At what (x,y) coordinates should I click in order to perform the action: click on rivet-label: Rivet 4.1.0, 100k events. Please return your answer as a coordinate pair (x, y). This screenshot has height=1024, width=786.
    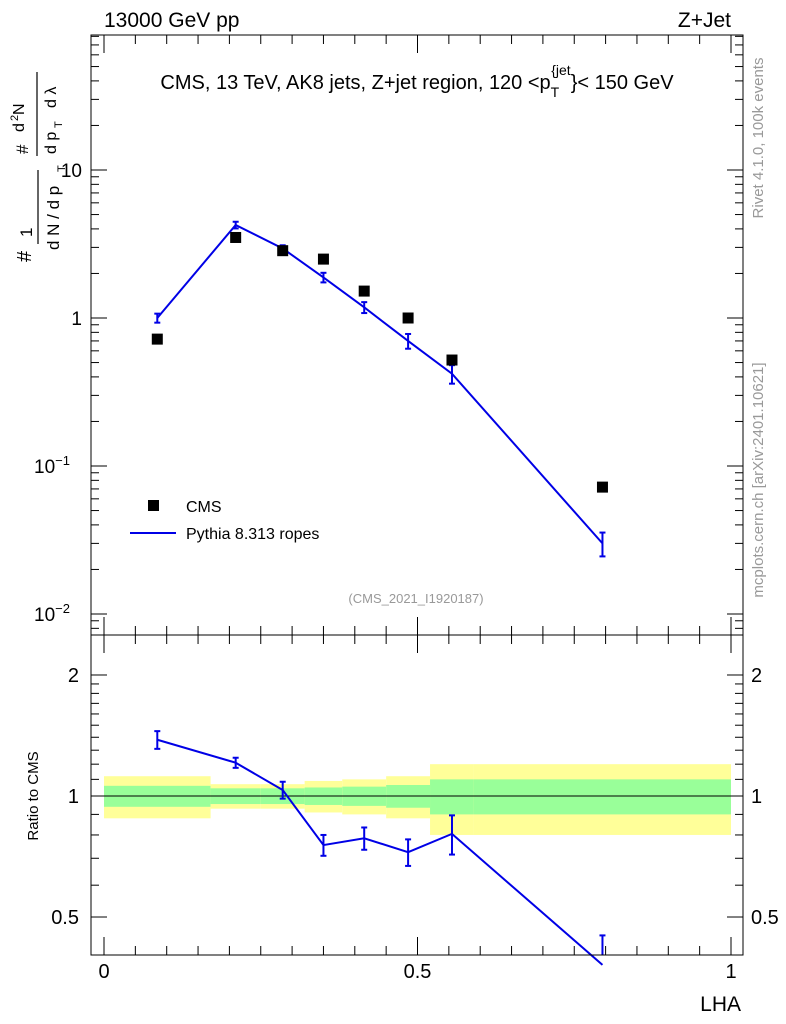
    Looking at the image, I should click on (758, 138).